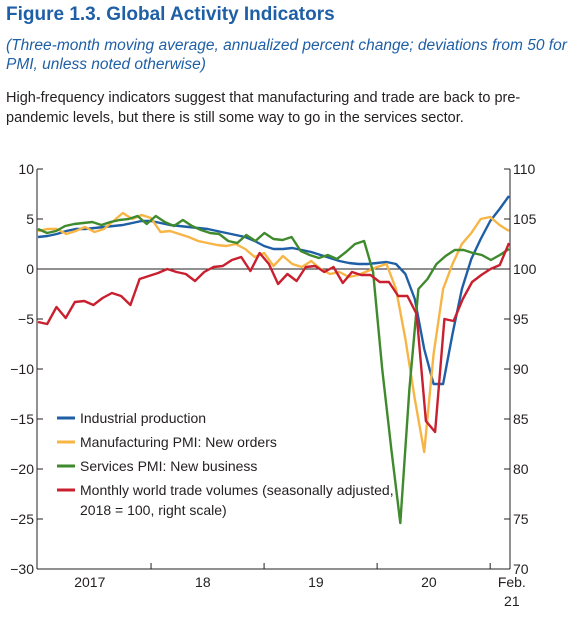 This screenshot has width=585, height=618. Describe the element at coordinates (525, 219) in the screenshot. I see `right-tick-label: 105` at that location.